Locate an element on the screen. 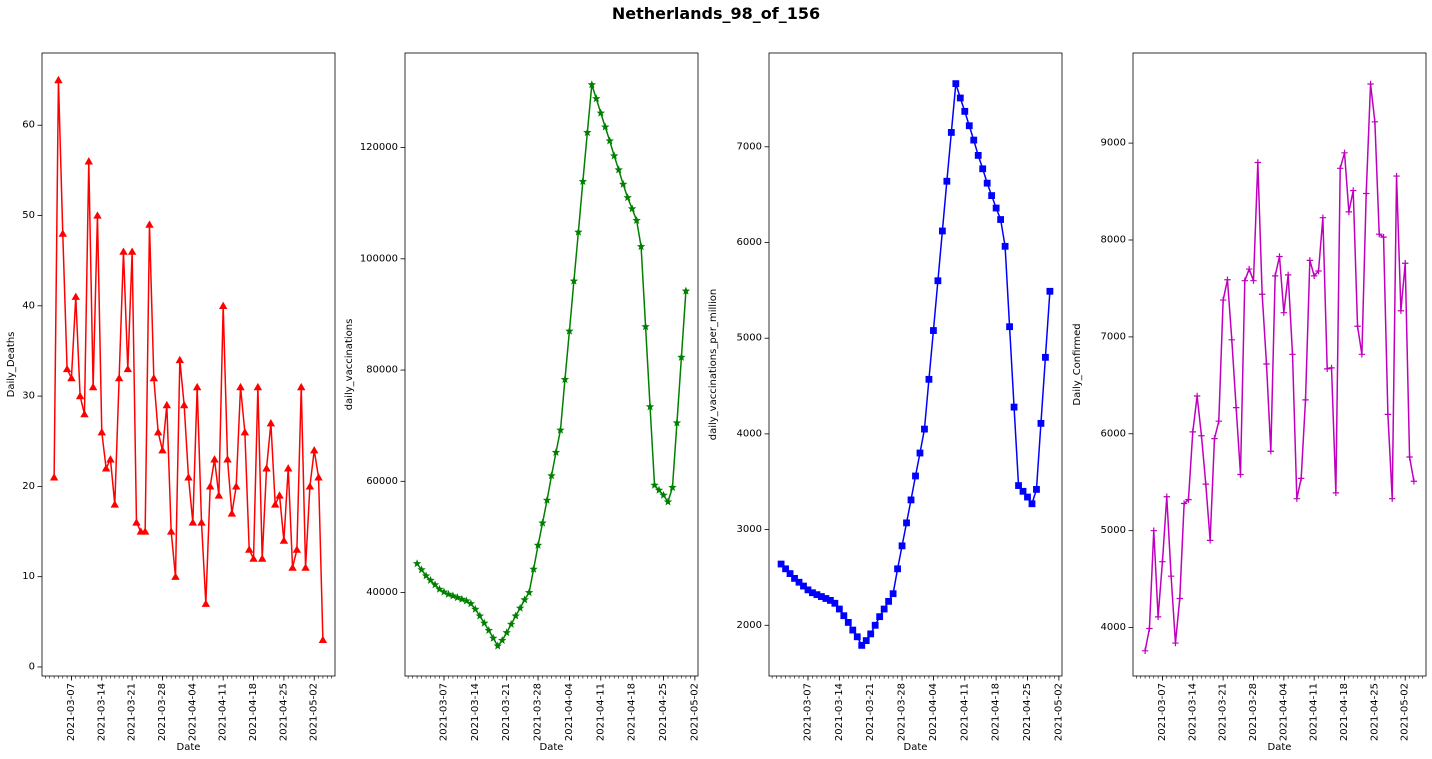 This screenshot has width=1432, height=759. x-tick-label: 2021-03-21 is located at coordinates (132, 712).